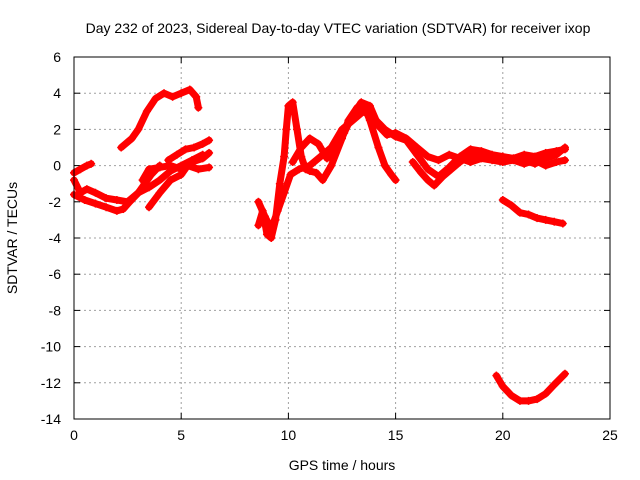  I want to click on series-line, so click(82, 168).